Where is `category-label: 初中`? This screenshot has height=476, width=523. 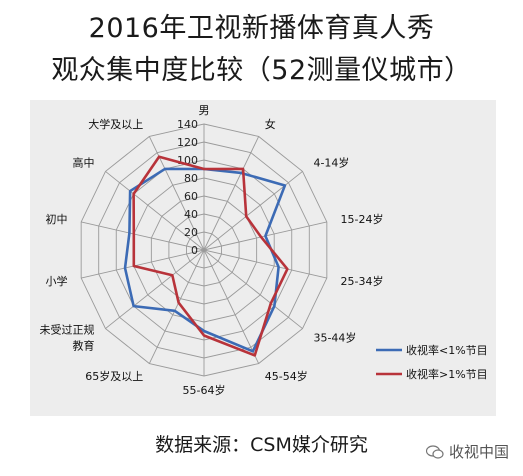
category-label: 初中 is located at coordinates (57, 219).